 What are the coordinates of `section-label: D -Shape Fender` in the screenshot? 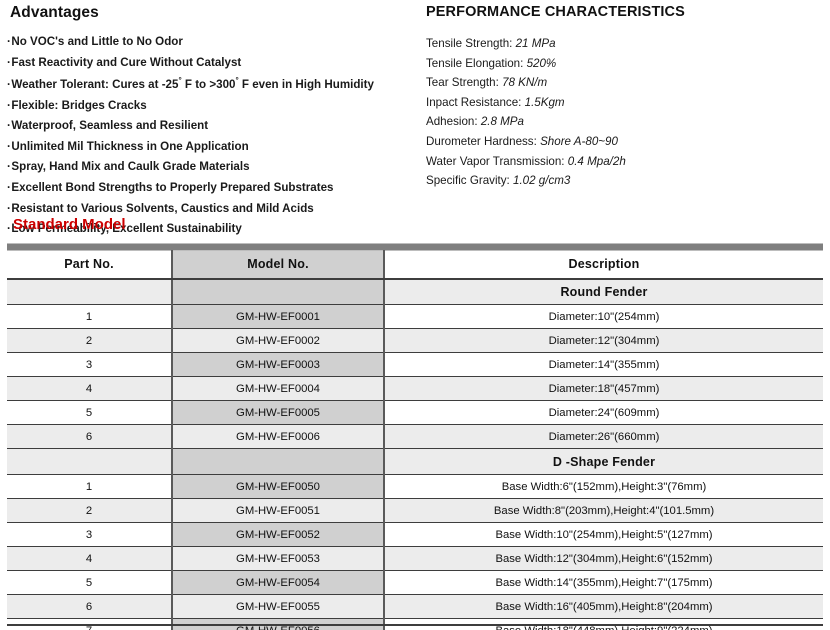 It's located at (603, 461).